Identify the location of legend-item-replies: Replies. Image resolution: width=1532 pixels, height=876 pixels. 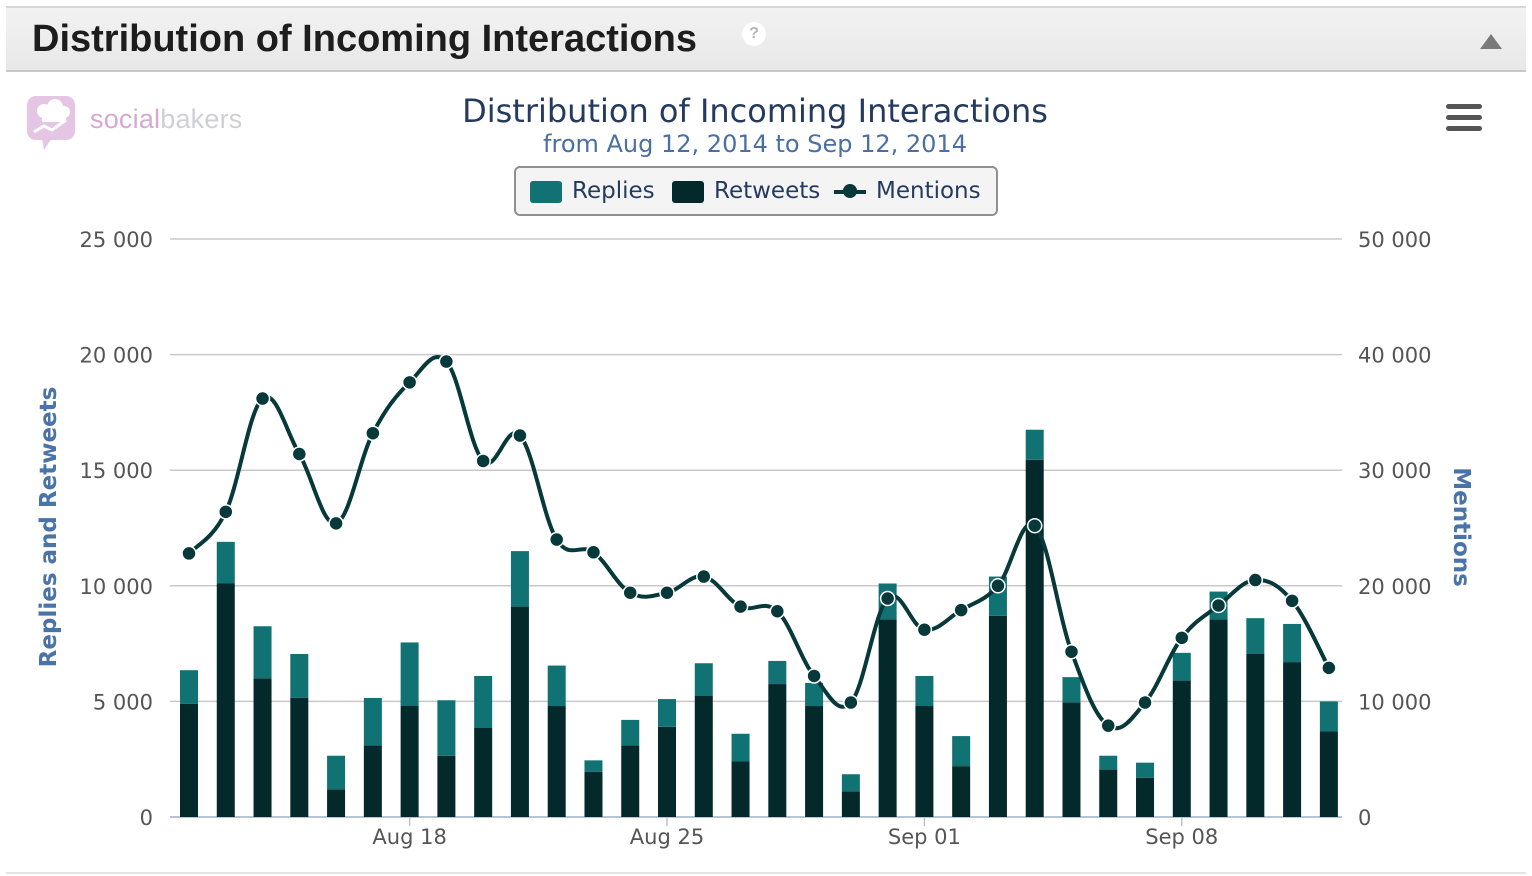
(595, 192).